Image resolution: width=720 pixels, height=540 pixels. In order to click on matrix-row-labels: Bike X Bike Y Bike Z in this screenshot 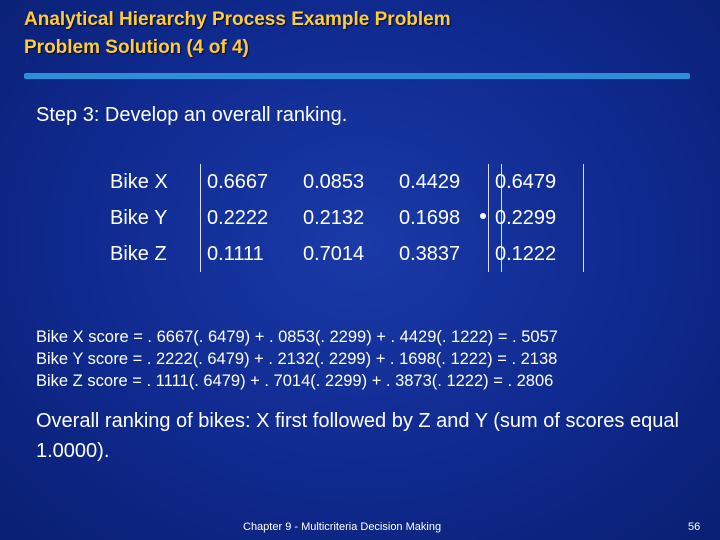, I will do `click(139, 222)`.